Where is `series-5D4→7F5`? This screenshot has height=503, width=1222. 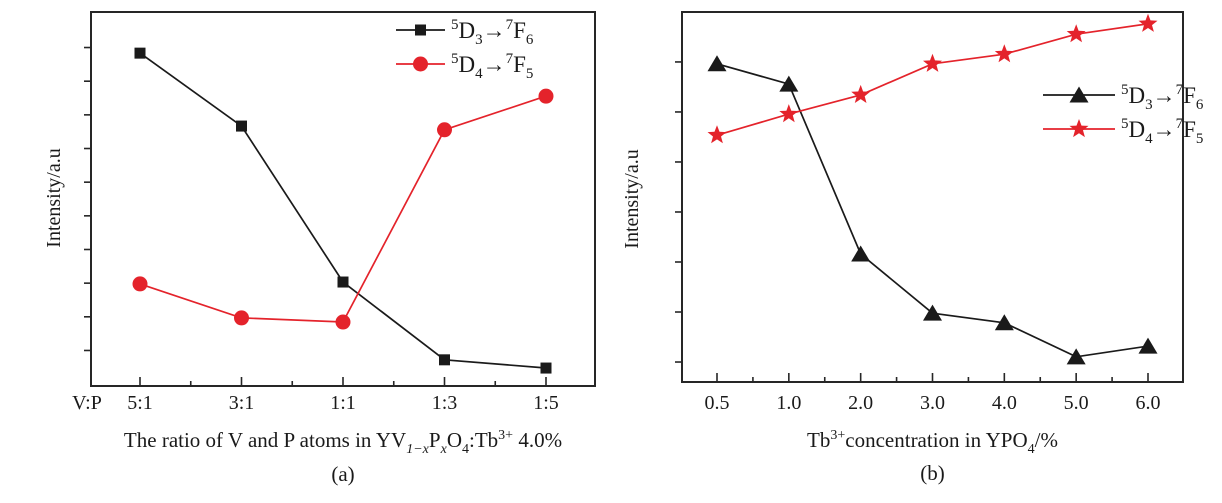 series-5D4→7F5 is located at coordinates (932, 78).